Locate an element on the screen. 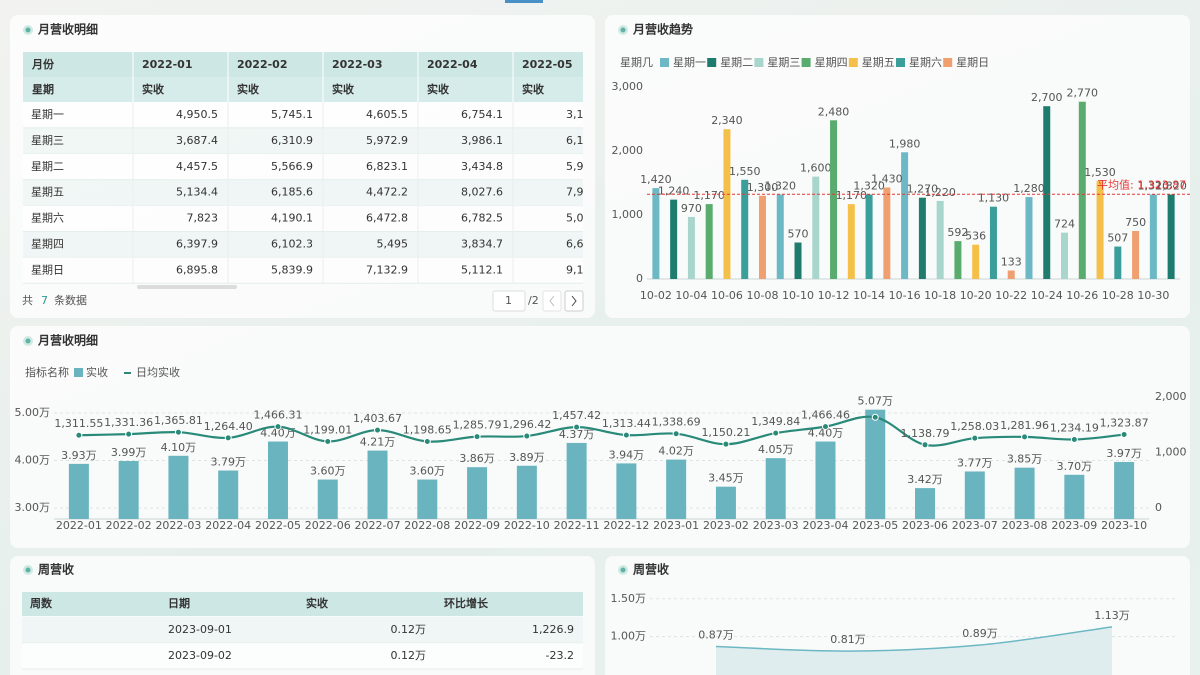 This screenshot has height=675, width=1200. table-cell: 4,472.2 is located at coordinates (387, 192).